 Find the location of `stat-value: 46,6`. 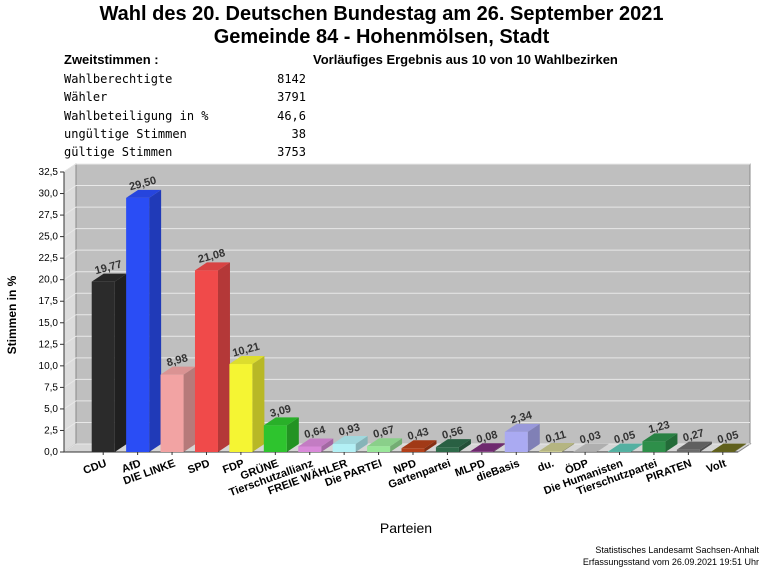

stat-value: 46,6 is located at coordinates (291, 115).